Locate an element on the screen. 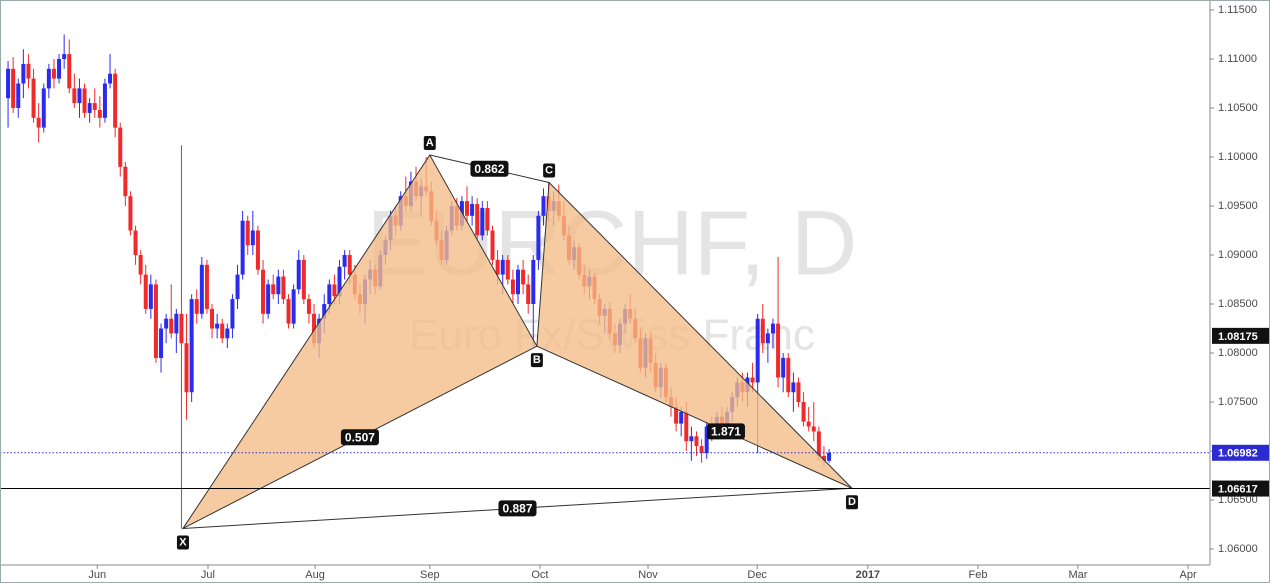 The height and width of the screenshot is (583, 1270). x-tick-label: Jul is located at coordinates (208, 575).